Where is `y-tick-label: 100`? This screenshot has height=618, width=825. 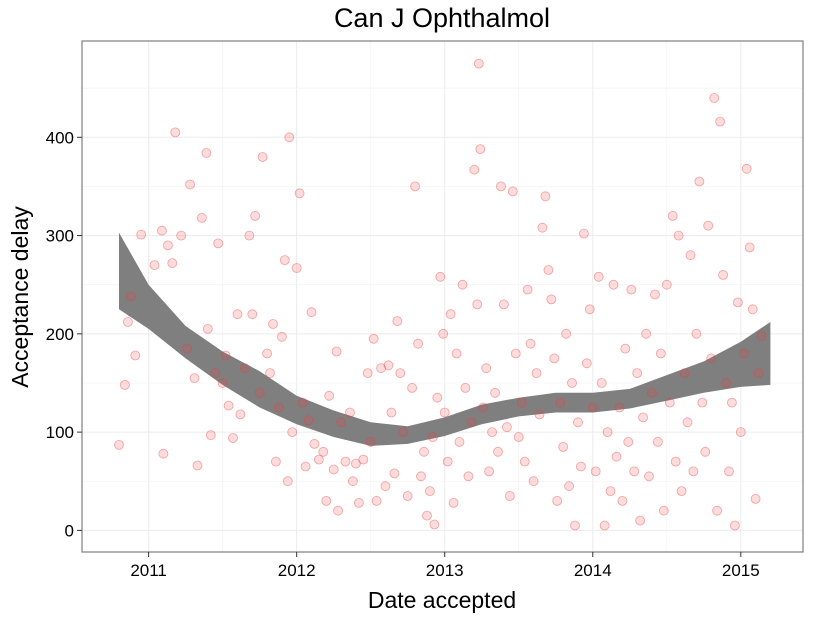
y-tick-label: 100 is located at coordinates (60, 432).